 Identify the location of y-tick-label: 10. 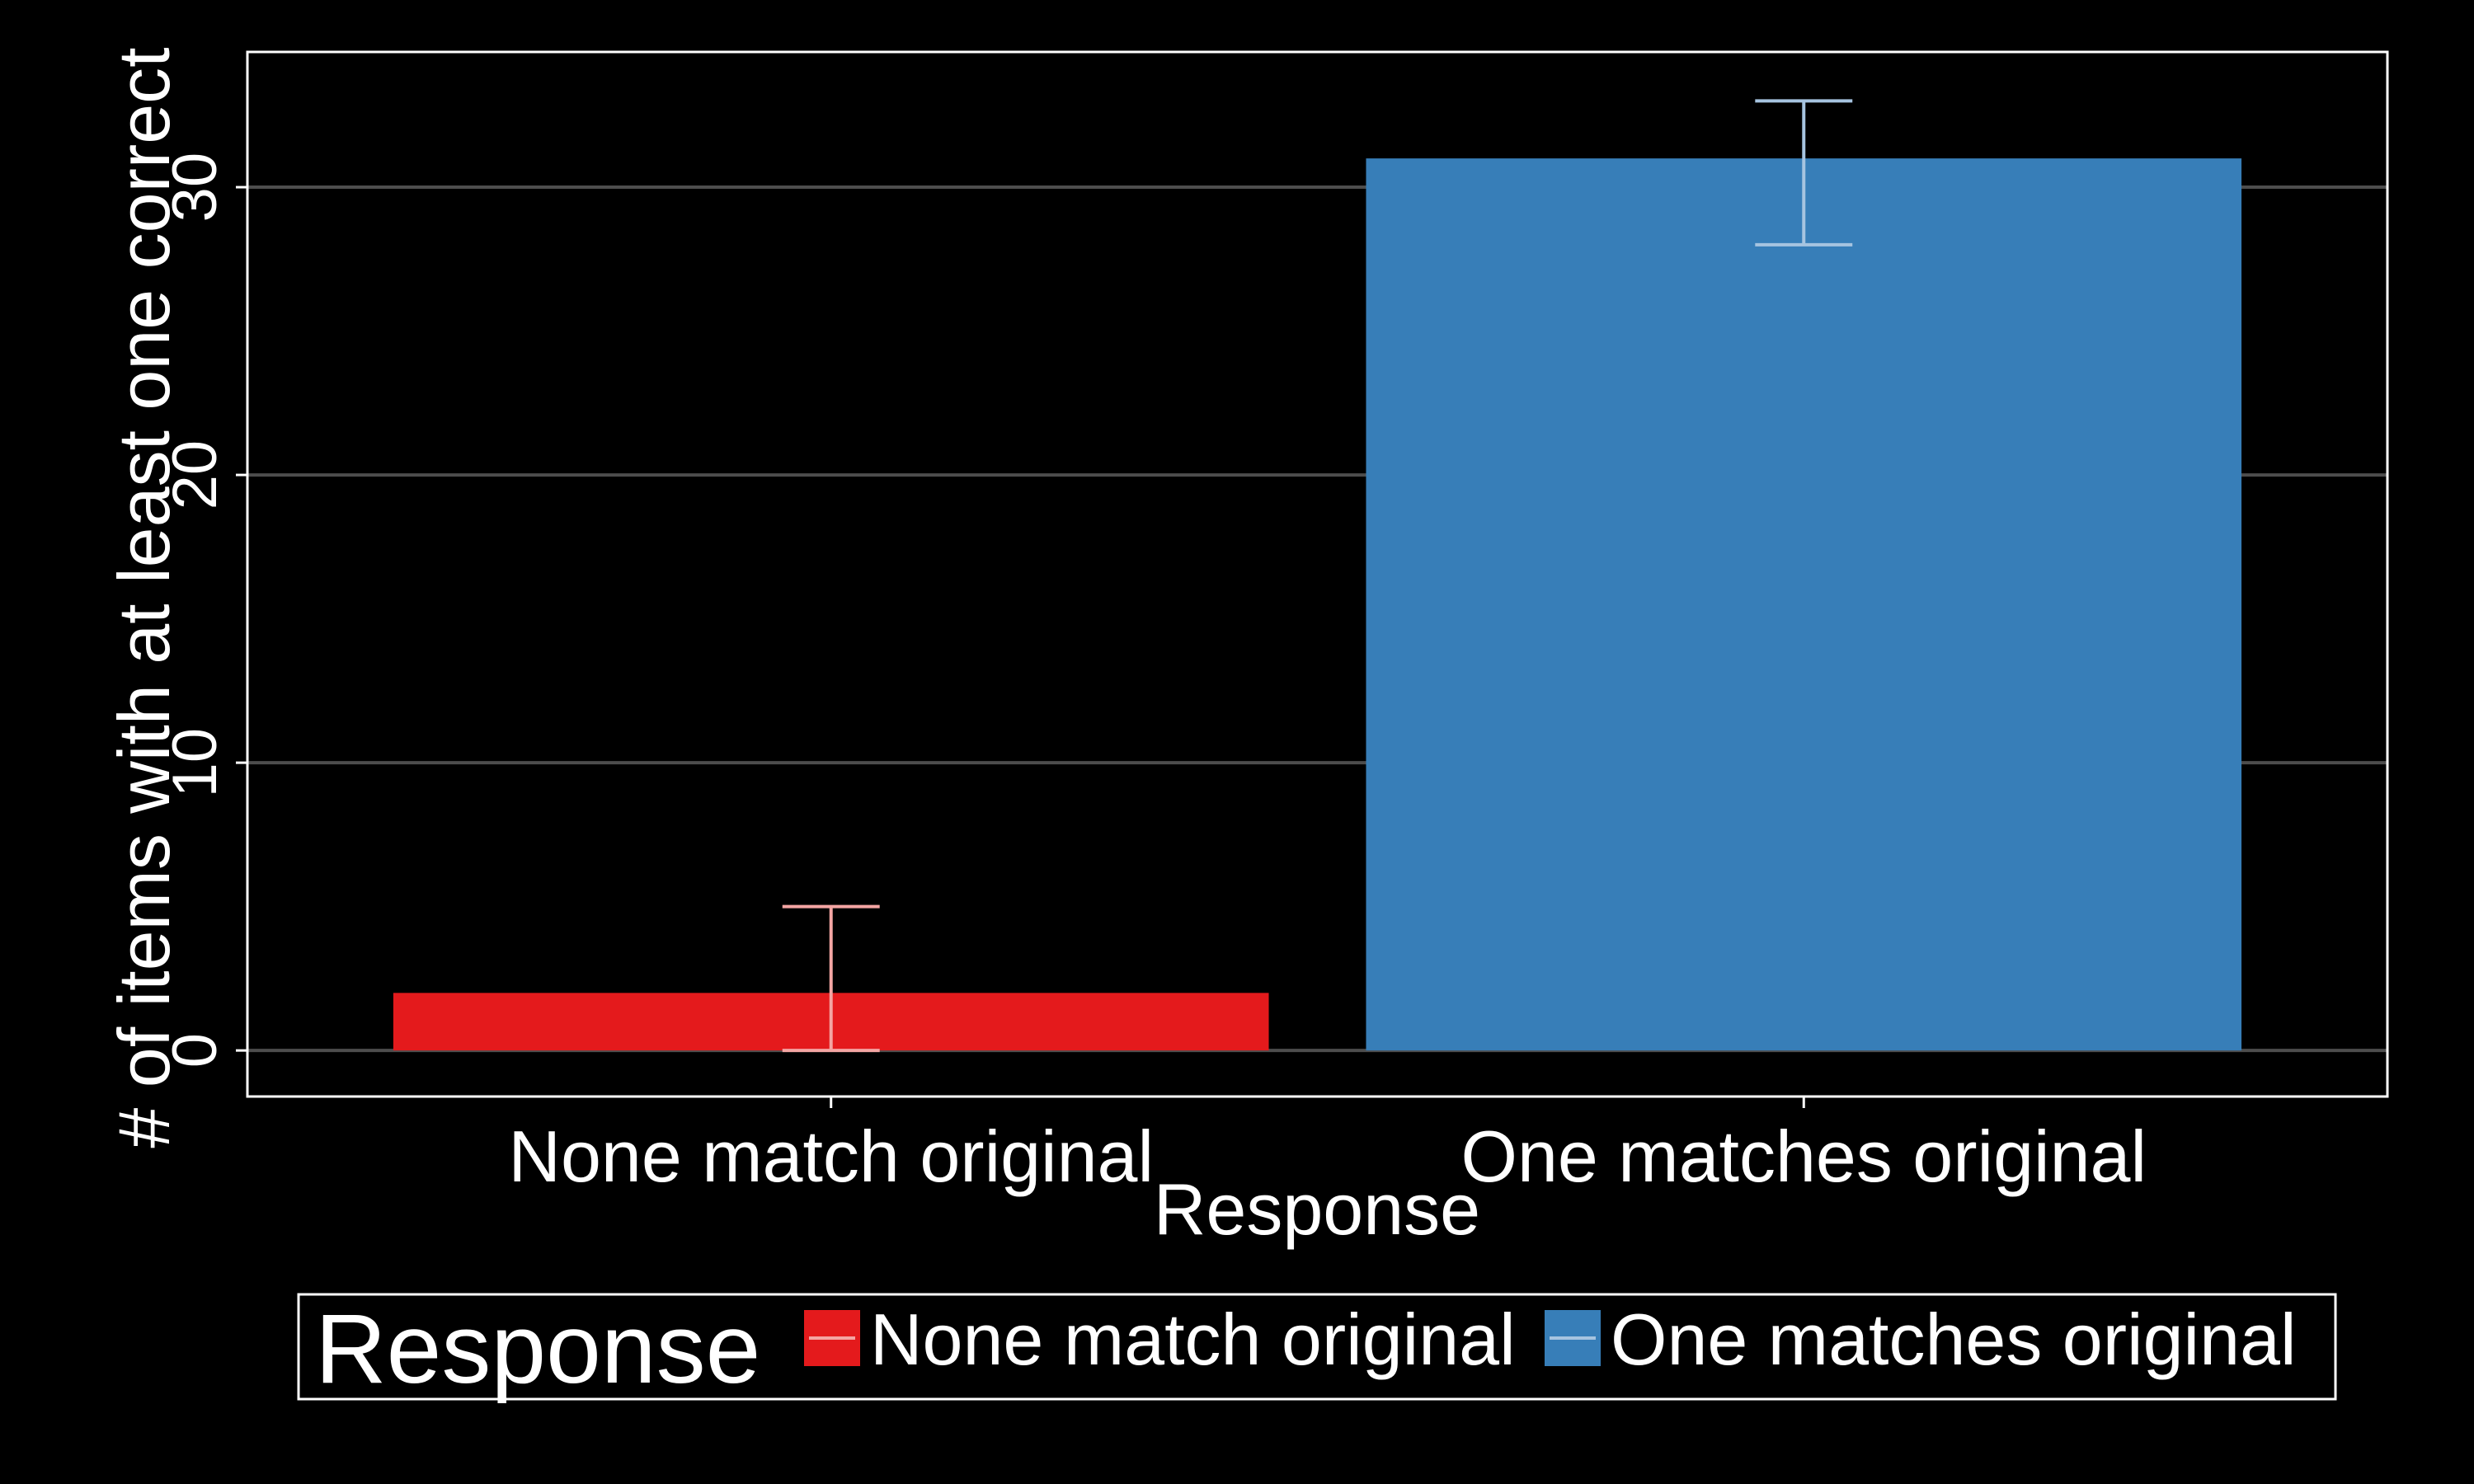
(195, 763).